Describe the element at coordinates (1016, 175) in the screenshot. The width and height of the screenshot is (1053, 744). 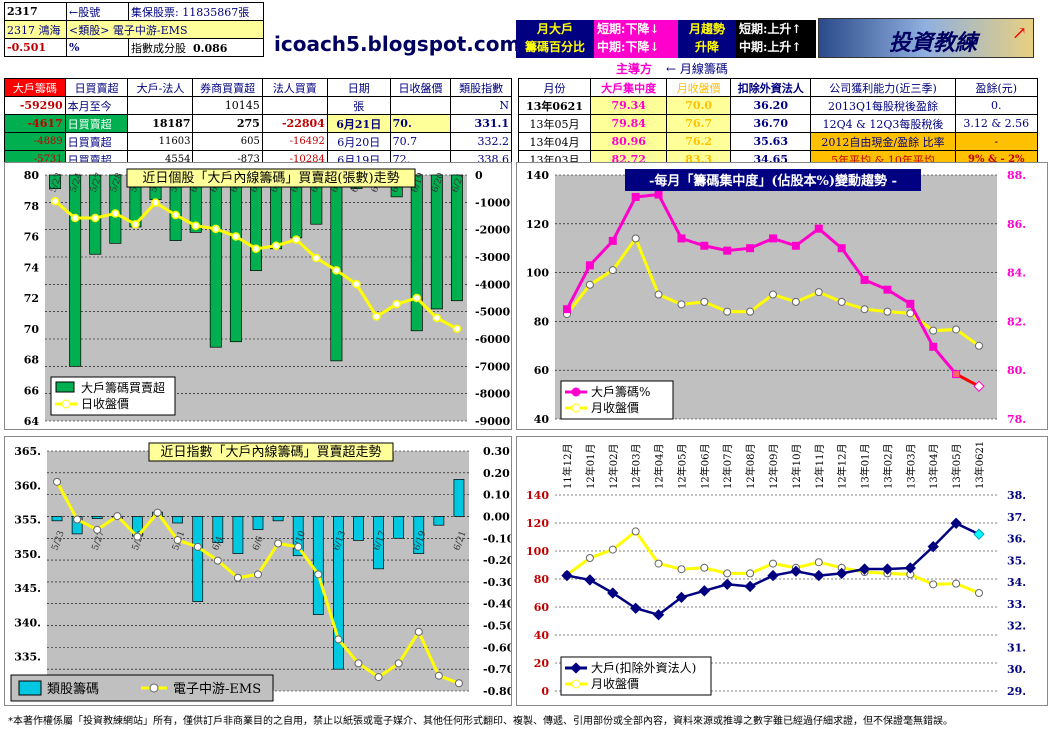
I see `y-right-tick: 88.` at that location.